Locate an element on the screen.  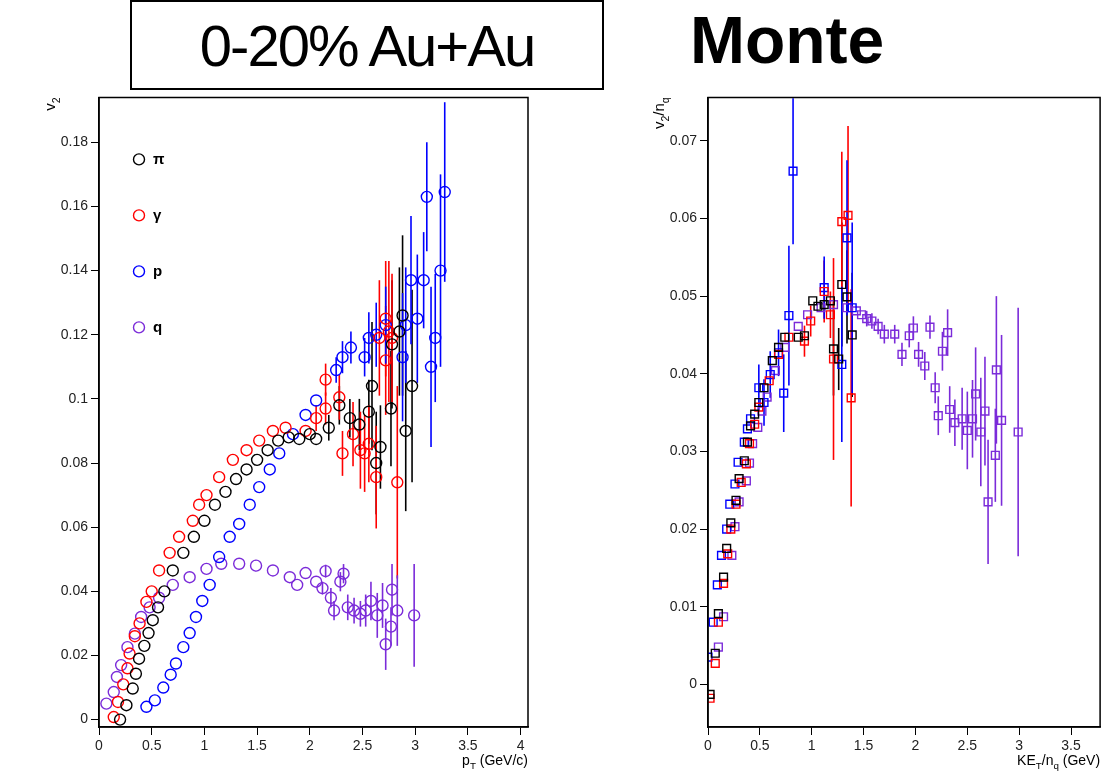
y-tick-label: 0.01 is located at coordinates (683, 605).